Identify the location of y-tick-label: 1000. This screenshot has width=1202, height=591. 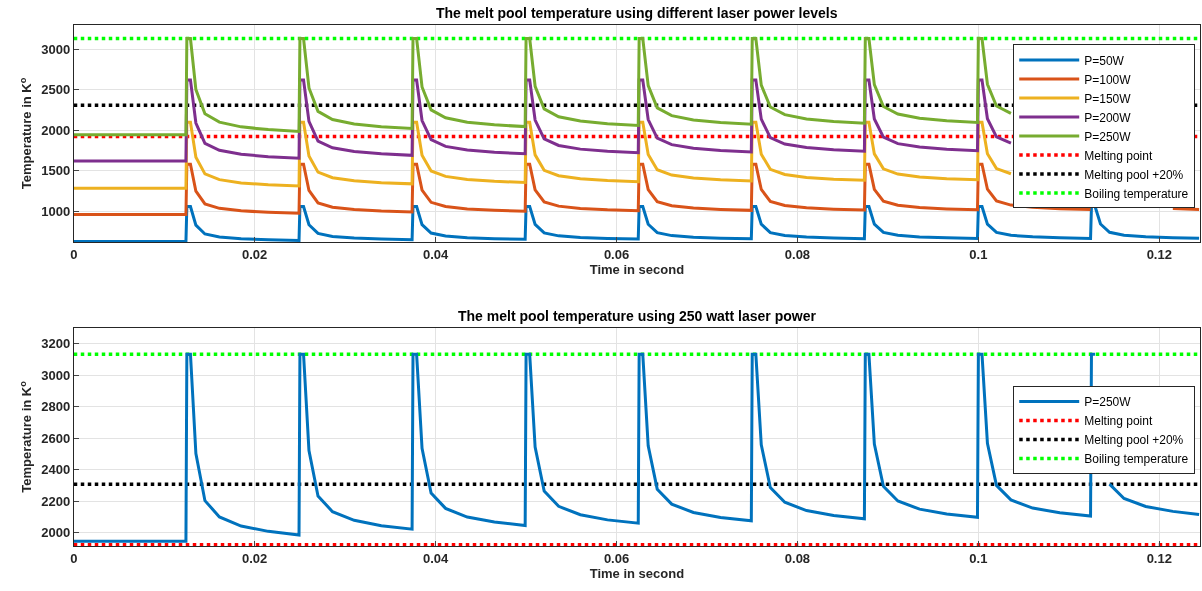
(56, 211).